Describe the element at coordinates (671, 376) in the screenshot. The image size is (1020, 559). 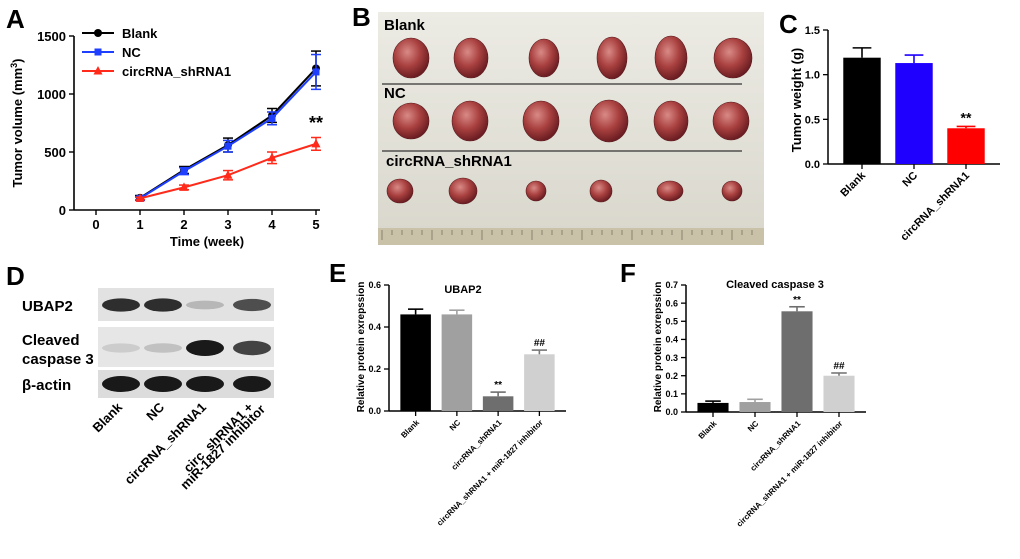
I see `f-y-tick-label: 0.2` at that location.